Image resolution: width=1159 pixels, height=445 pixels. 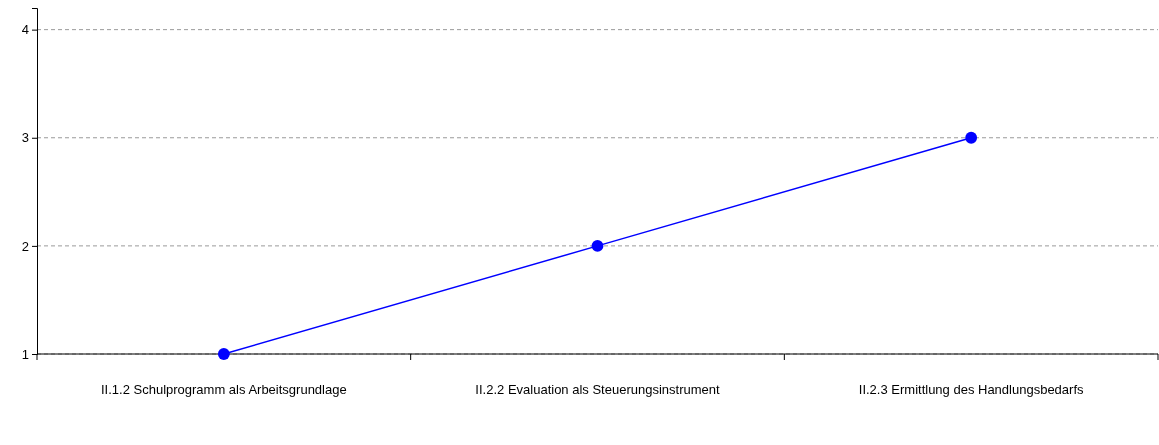 What do you see at coordinates (25, 138) in the screenshot?
I see `y-tick-label: 3` at bounding box center [25, 138].